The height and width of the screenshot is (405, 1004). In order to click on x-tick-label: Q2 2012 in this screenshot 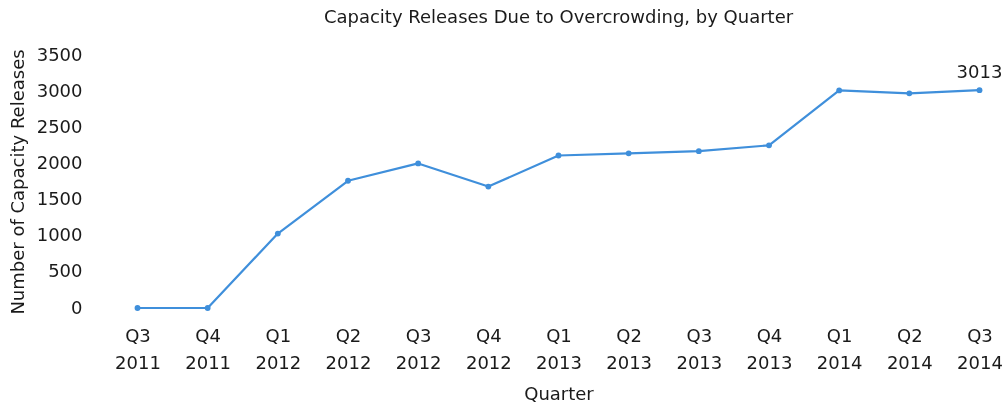, I will do `click(348, 348)`.